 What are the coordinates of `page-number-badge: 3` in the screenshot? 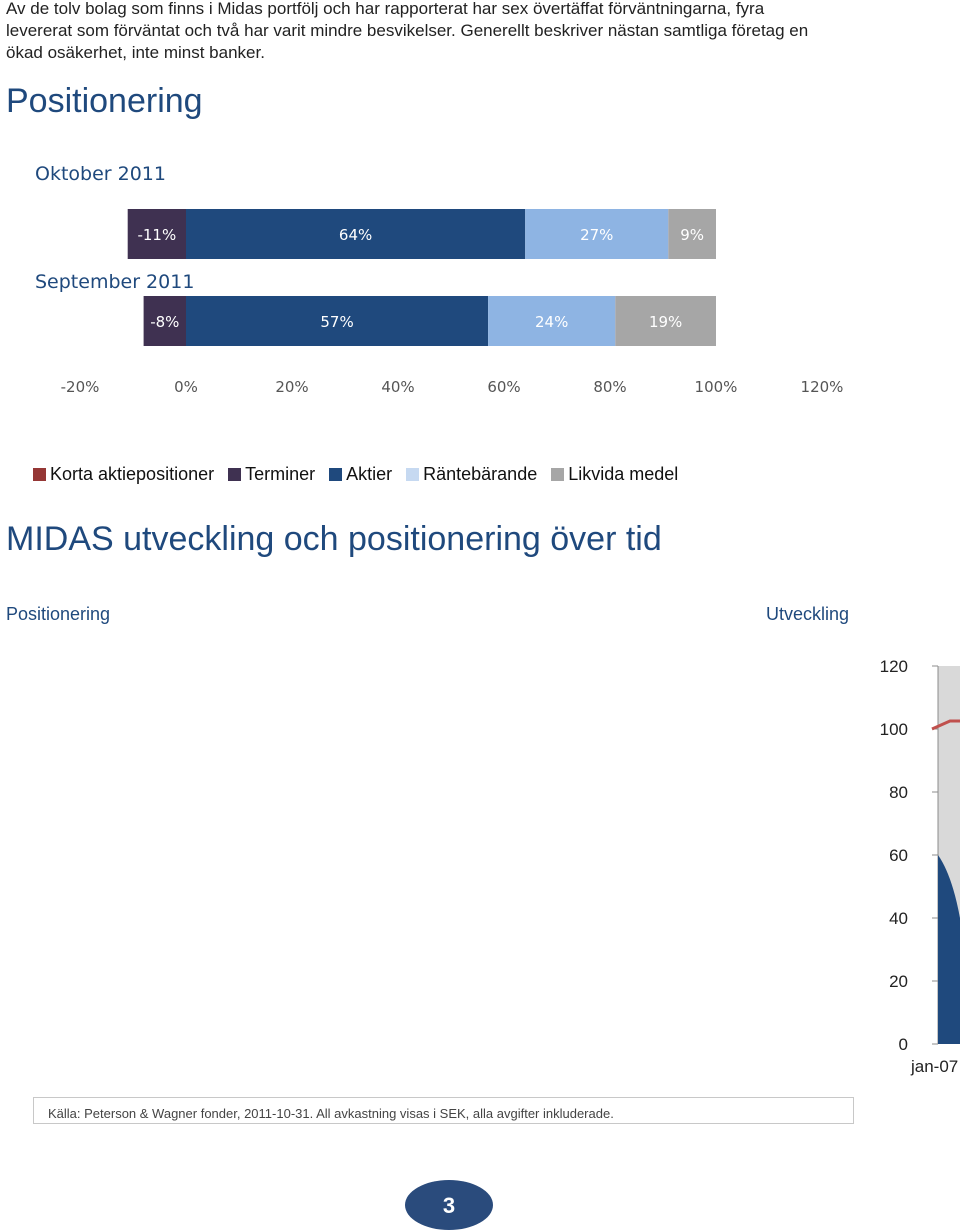 It's located at (449, 1205).